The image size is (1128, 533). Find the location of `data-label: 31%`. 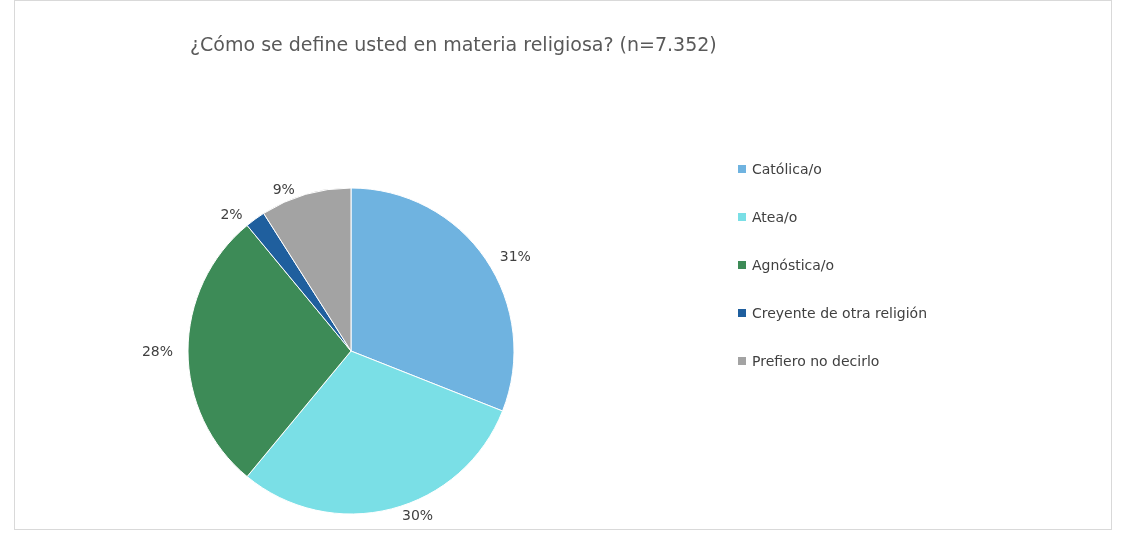

data-label: 31% is located at coordinates (515, 256).